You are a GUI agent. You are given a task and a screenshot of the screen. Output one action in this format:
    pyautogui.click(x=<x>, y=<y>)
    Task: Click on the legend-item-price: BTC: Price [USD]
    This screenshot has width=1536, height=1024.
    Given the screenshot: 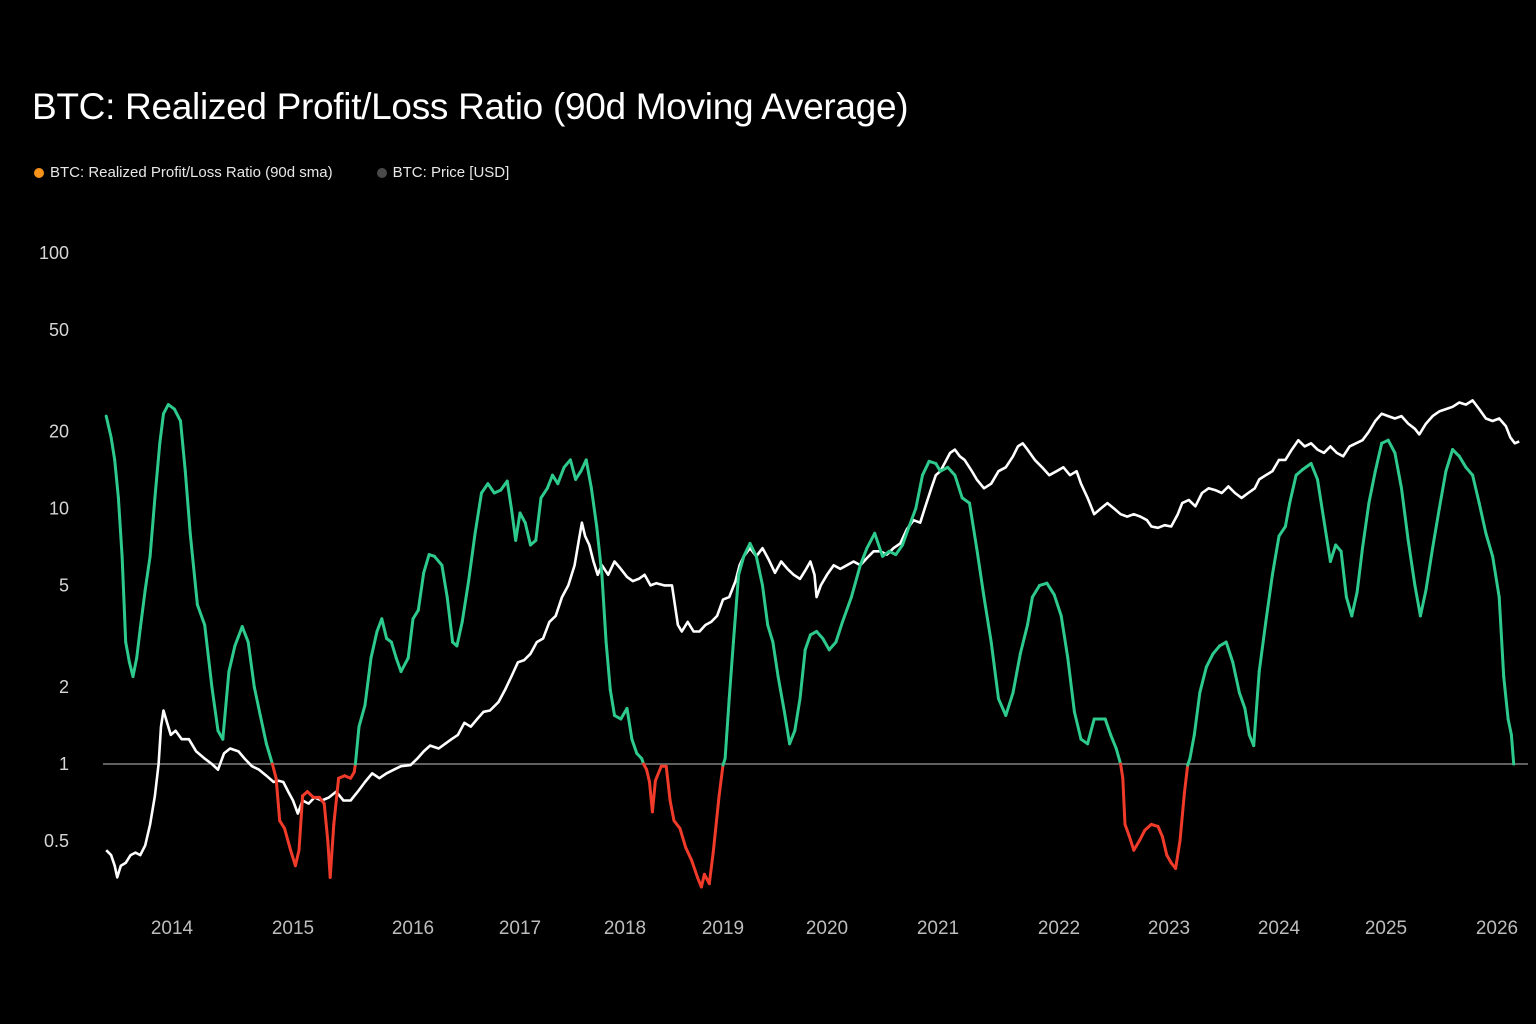 What is the action you would take?
    pyautogui.click(x=442, y=172)
    